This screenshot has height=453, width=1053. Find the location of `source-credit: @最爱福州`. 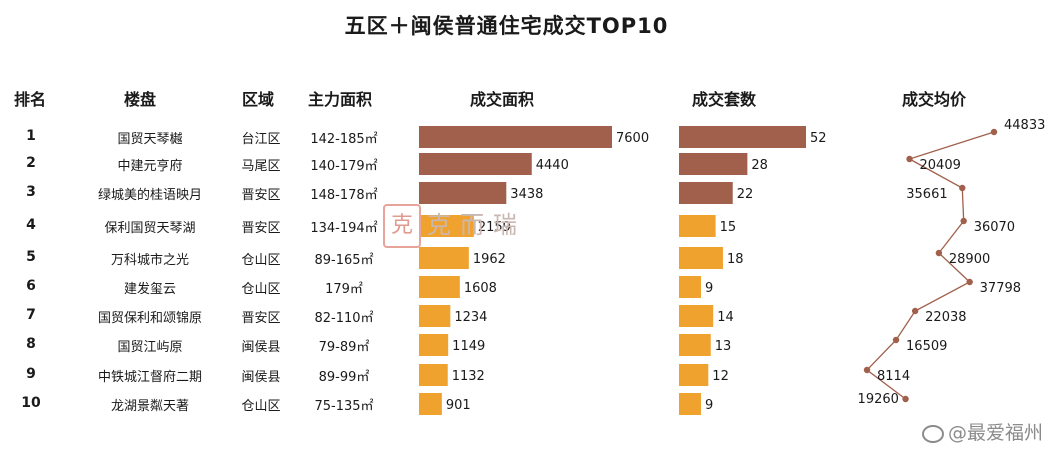

source-credit: @最爱福州 is located at coordinates (982, 431).